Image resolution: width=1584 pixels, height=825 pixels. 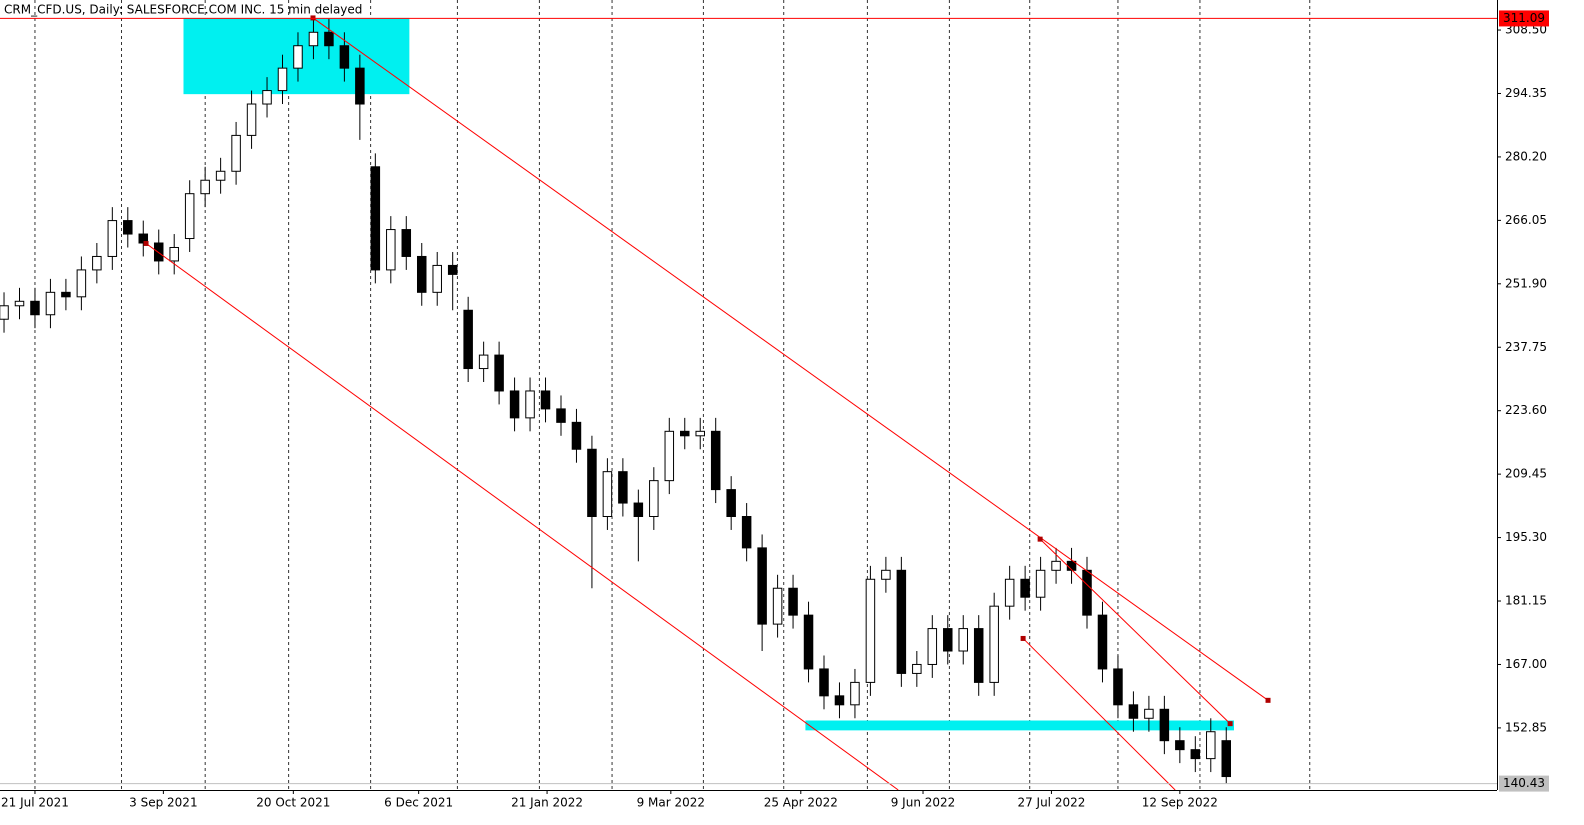 What do you see at coordinates (1526, 347) in the screenshot?
I see `y-tick-label: 237.75` at bounding box center [1526, 347].